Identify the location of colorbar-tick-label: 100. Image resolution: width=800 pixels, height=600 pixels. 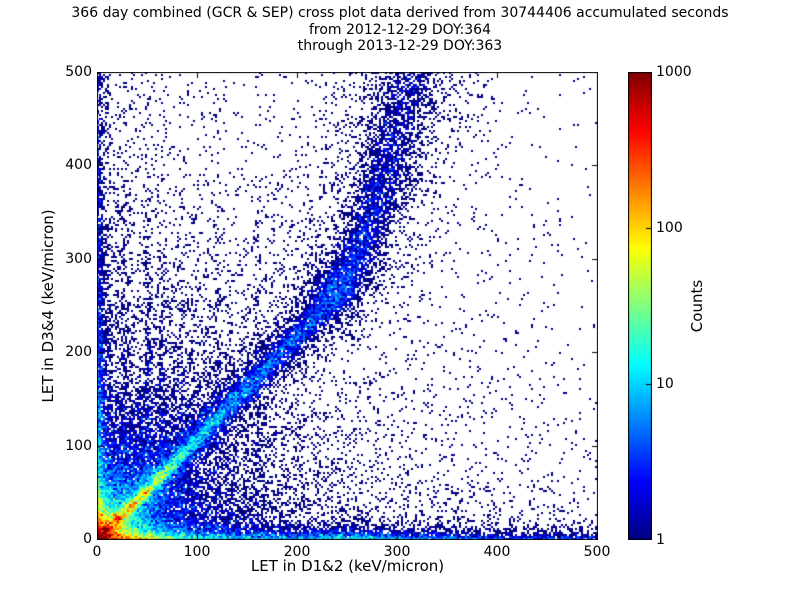
(669, 228).